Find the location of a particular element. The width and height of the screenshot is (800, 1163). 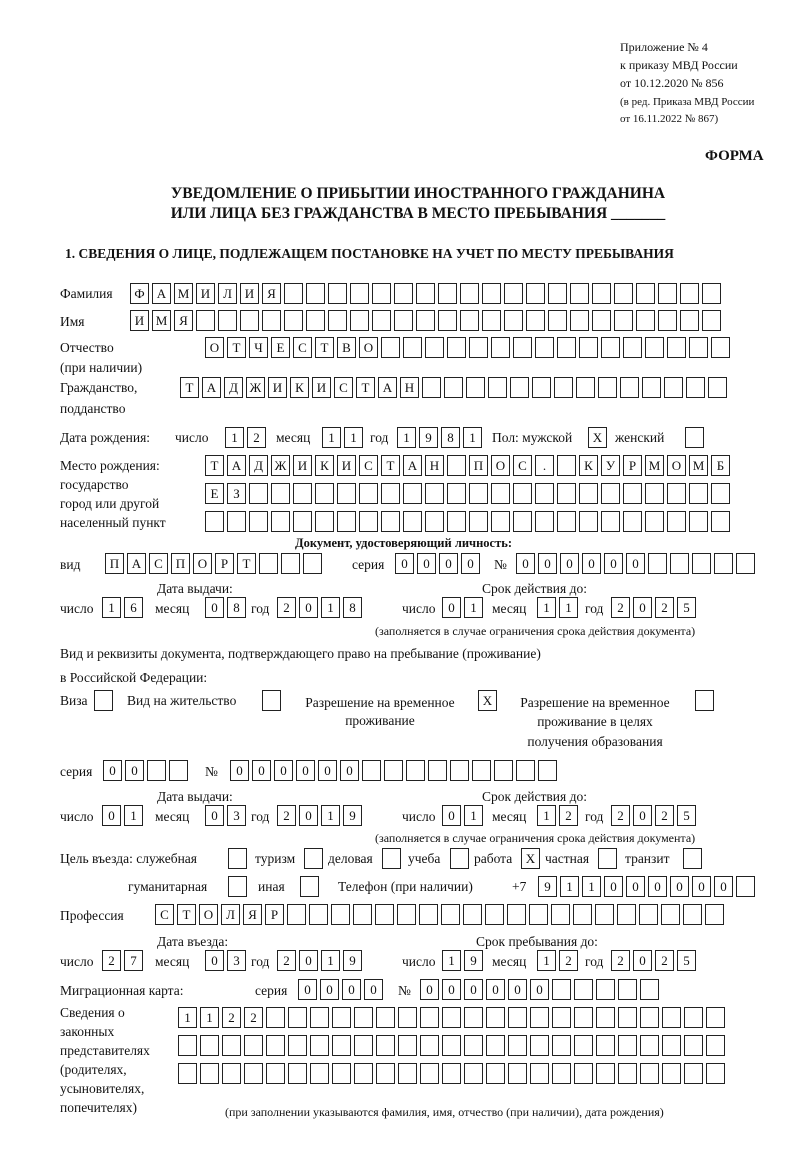

char-box: 6 is located at coordinates (133, 607).